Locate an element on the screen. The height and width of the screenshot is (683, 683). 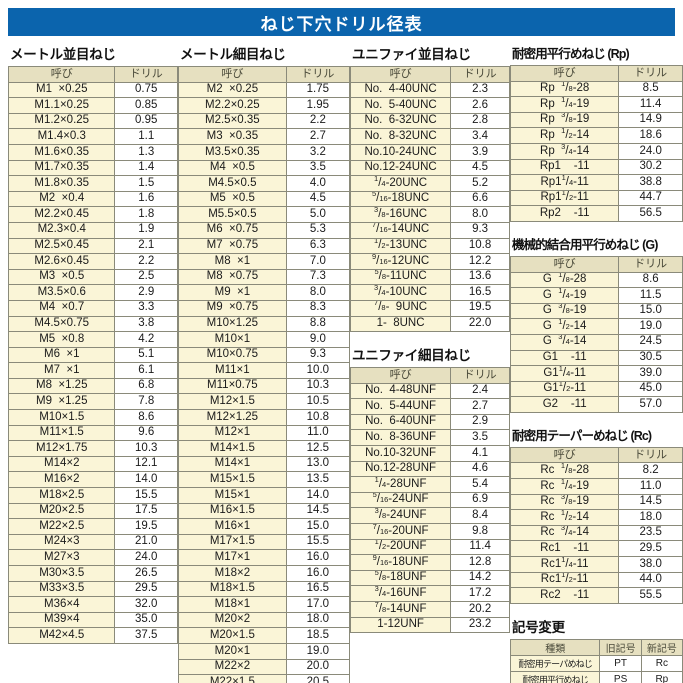
drill-diameter: 2.3 is located at coordinates (480, 90).